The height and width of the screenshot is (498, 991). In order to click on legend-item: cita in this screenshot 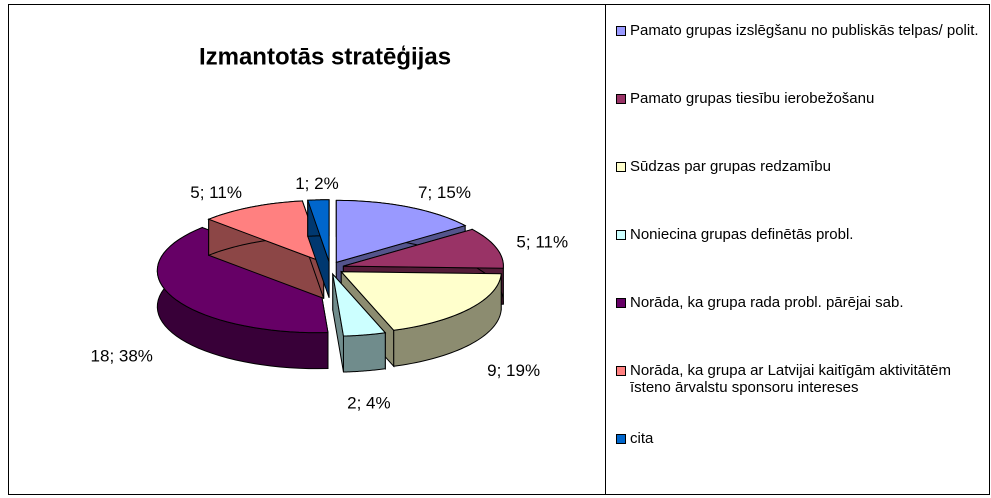, I will do `click(803, 438)`.